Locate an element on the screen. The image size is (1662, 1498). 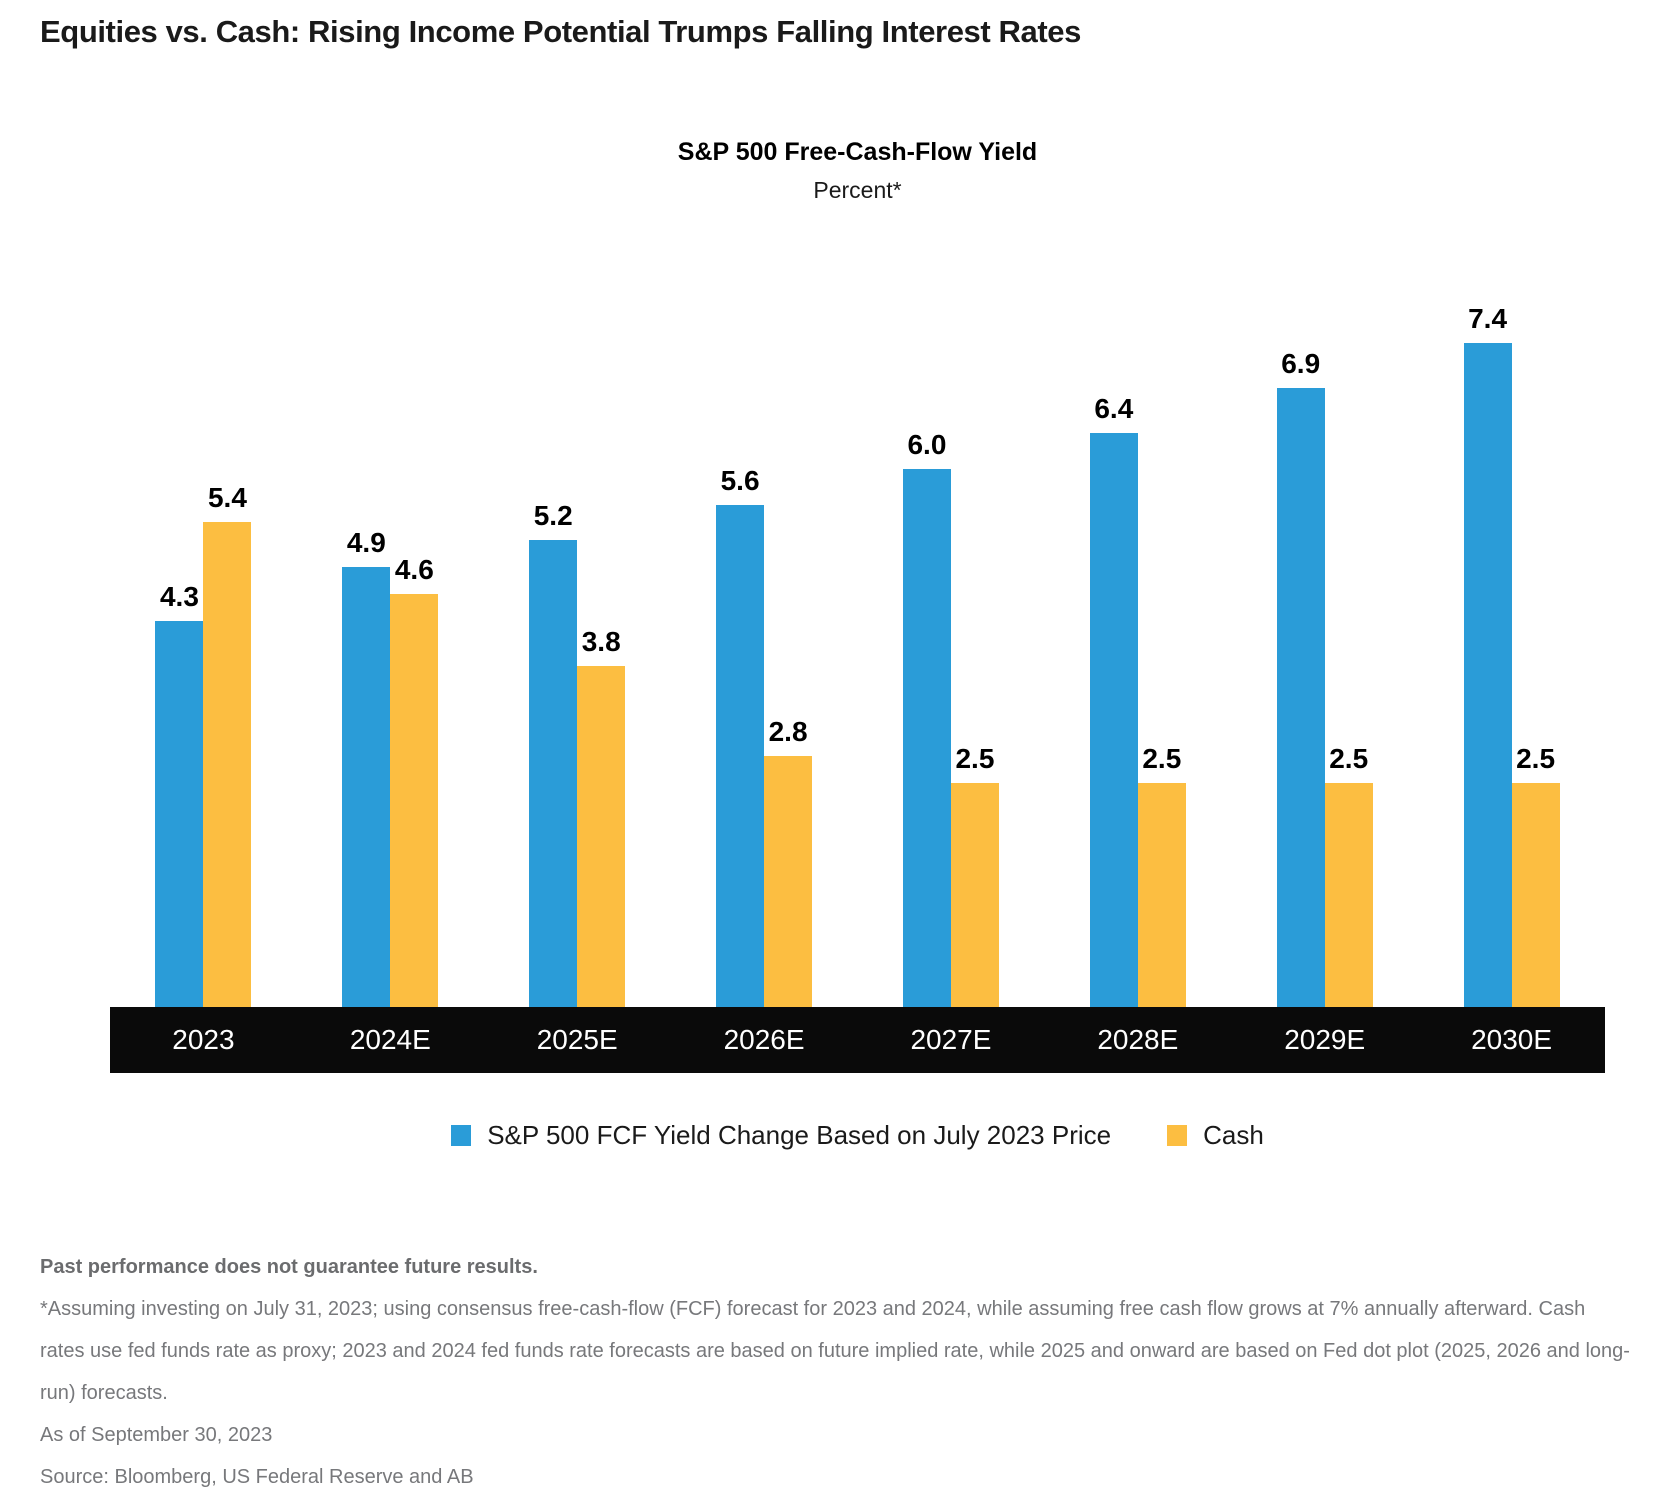
x-axis-label-2025e: 2025E is located at coordinates (577, 1039).